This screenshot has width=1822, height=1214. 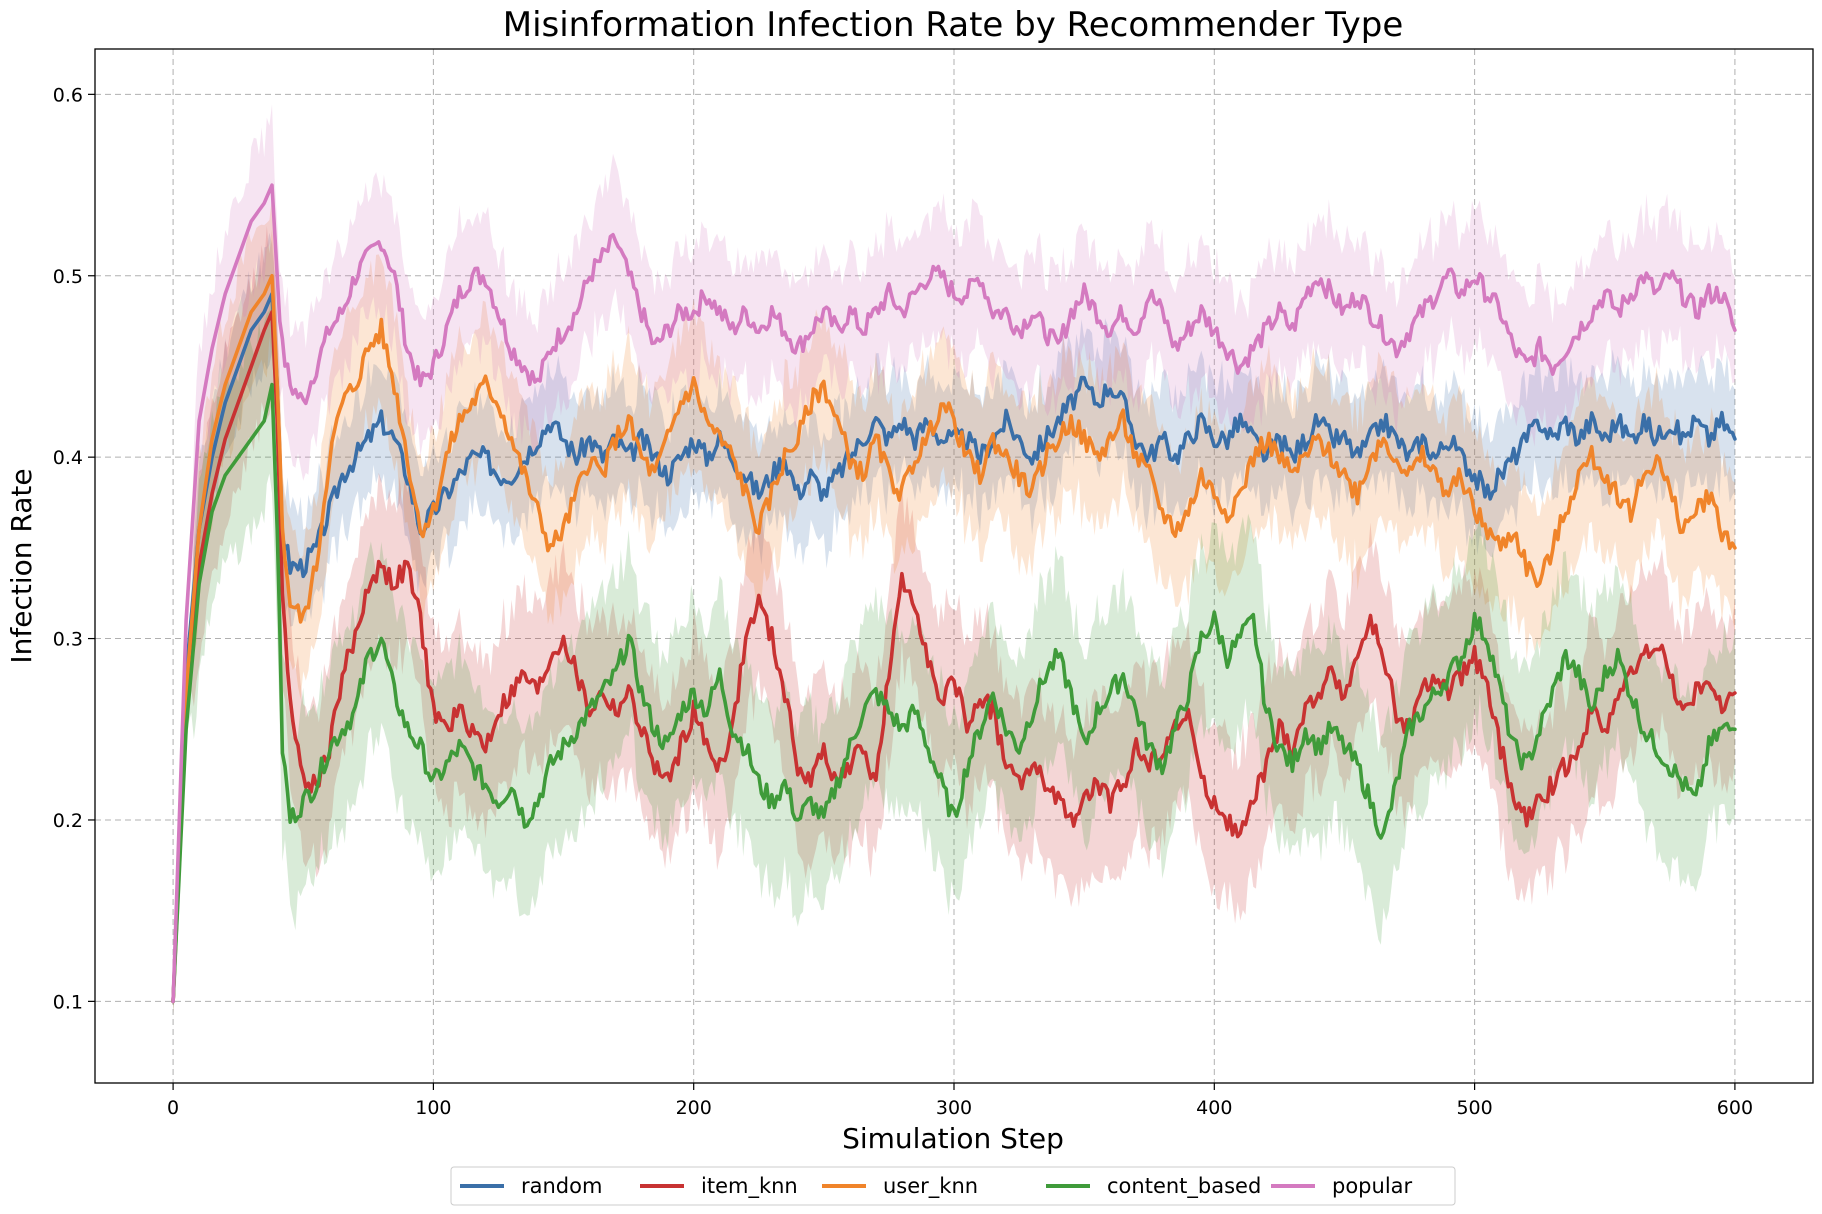 What do you see at coordinates (68, 821) in the screenshot?
I see `y-tick-label: 0.2` at bounding box center [68, 821].